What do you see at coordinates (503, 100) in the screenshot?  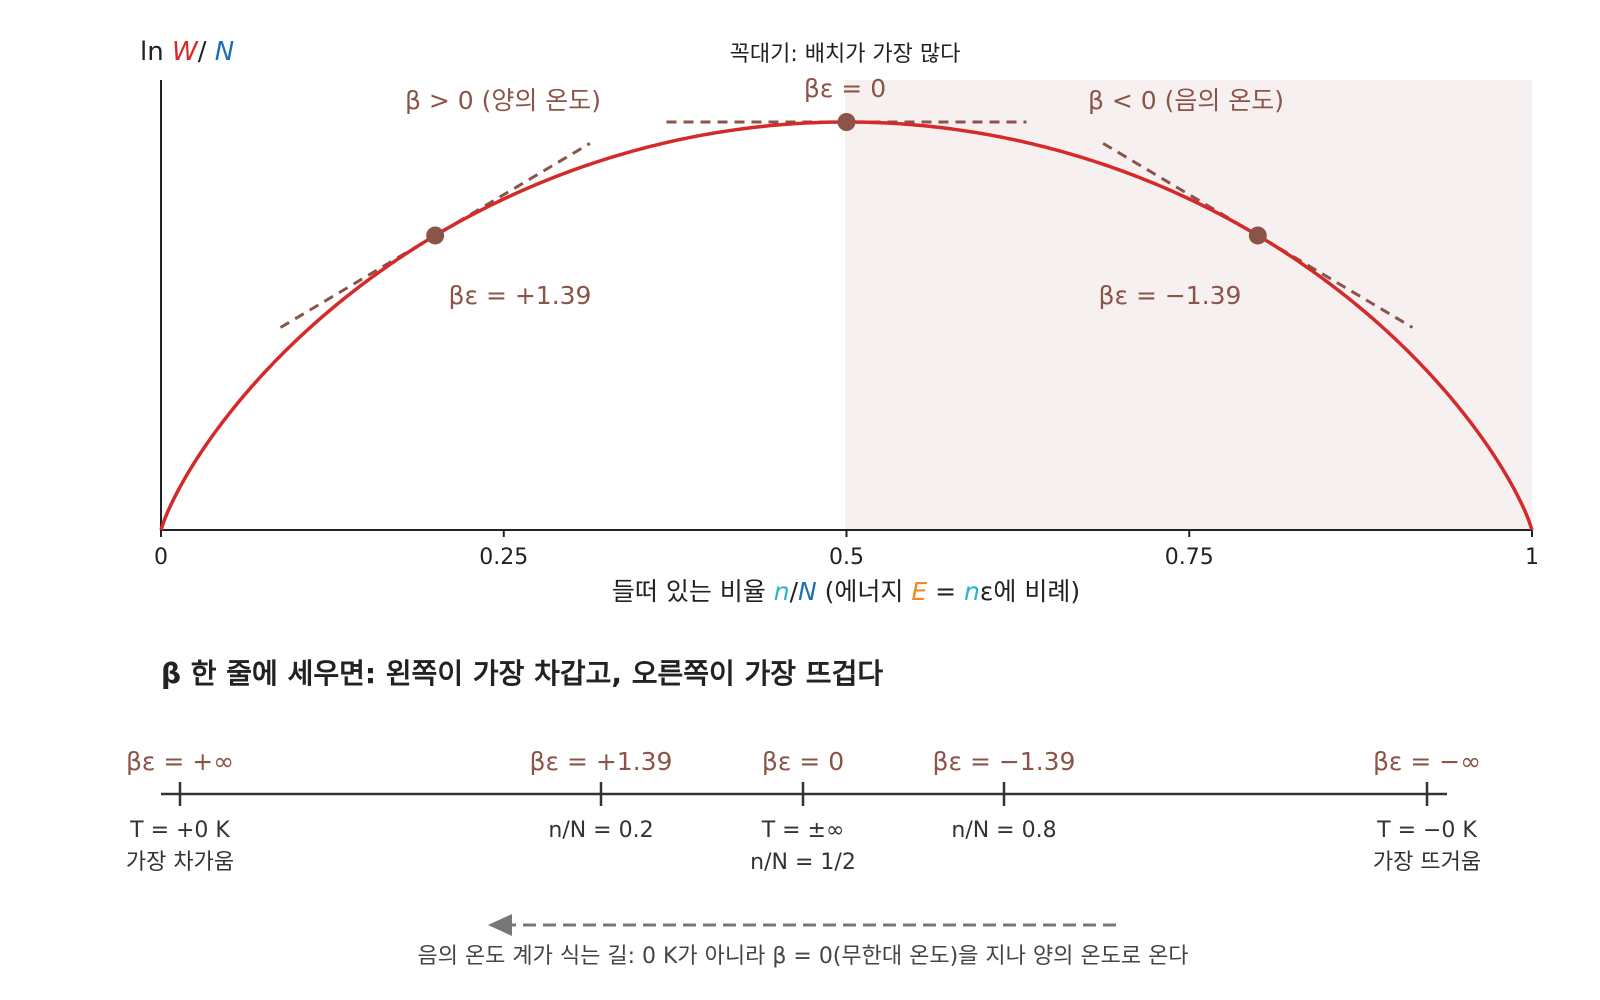 I see `left-region-label: β > 0 (양의 온도)` at bounding box center [503, 100].